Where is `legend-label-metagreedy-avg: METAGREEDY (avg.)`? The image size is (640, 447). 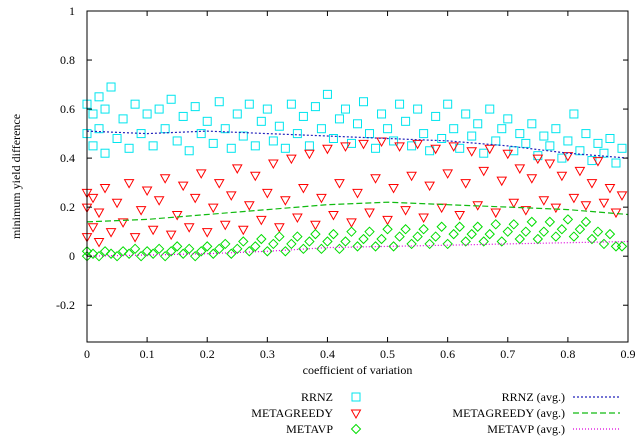 legend-label-metagreedy-avg: METAGREEDY (avg.) is located at coordinates (508, 413).